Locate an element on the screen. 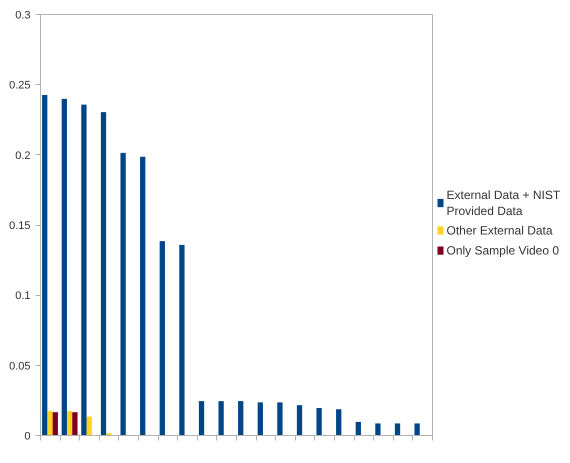  legend-label: Only Sample Video 0 is located at coordinates (503, 251).